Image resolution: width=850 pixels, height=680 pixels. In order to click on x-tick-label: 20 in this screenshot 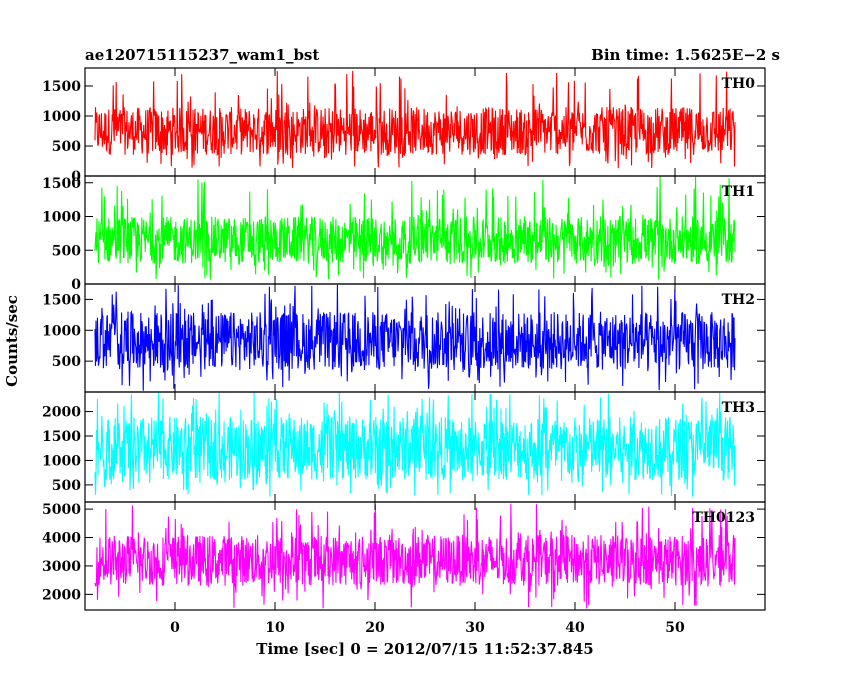, I will do `click(375, 628)`.